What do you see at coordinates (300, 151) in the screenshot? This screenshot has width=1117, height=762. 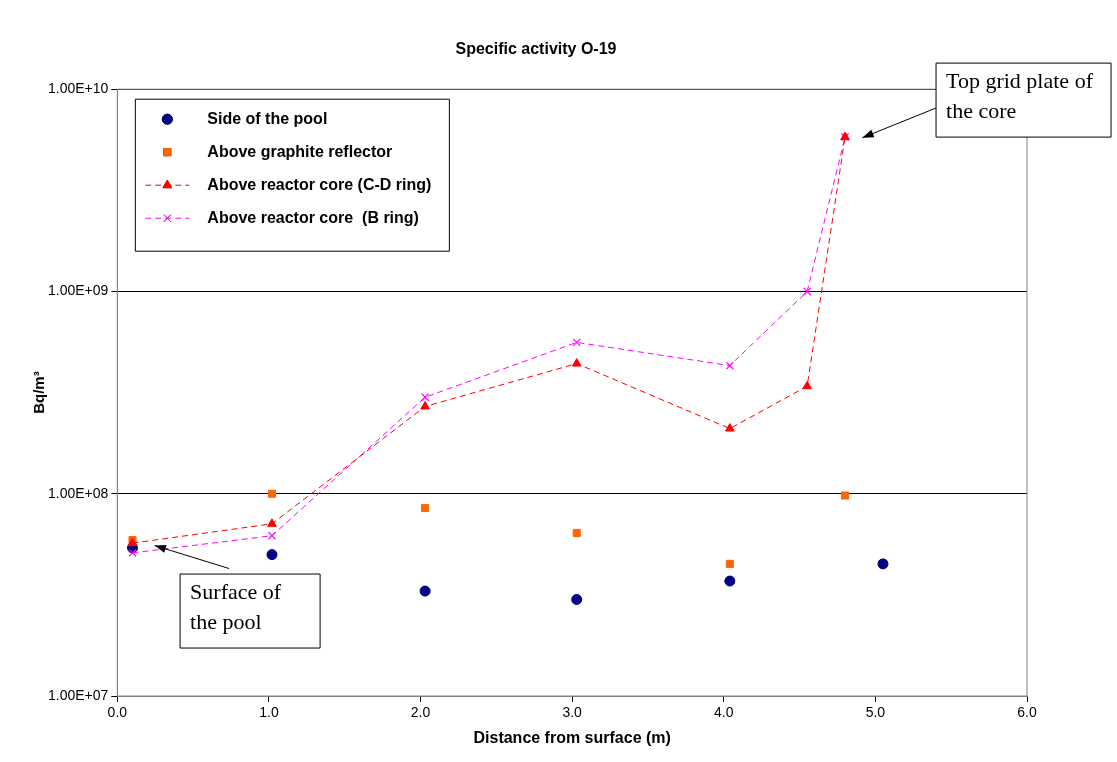 I see `legend-label: Above graphite reflector` at bounding box center [300, 151].